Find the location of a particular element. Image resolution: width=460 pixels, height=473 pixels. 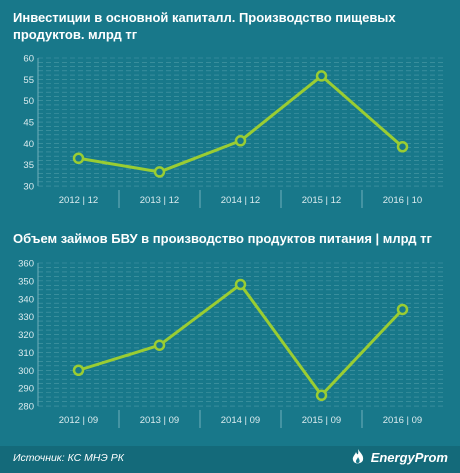

x-tick-label: 2014 | 09 is located at coordinates (240, 420).